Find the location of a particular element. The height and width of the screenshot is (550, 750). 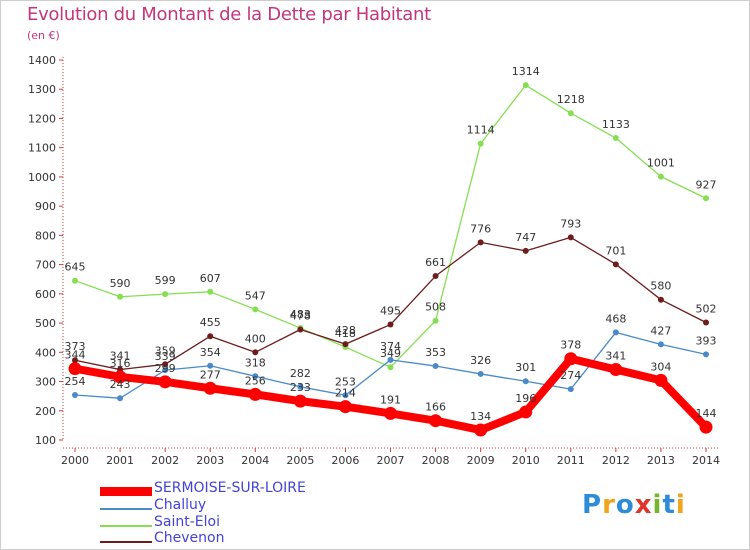

data-label: 508 is located at coordinates (435, 307).